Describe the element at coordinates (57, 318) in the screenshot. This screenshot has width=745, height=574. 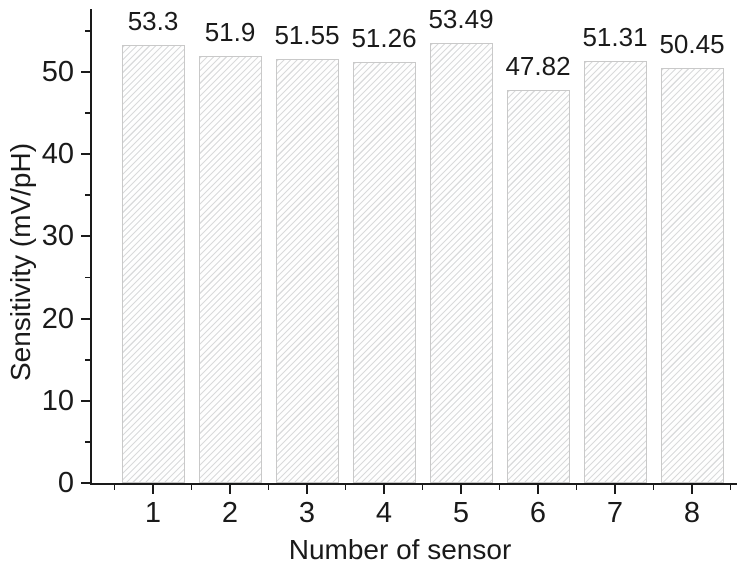
I see `y-tick-label: 20` at that location.